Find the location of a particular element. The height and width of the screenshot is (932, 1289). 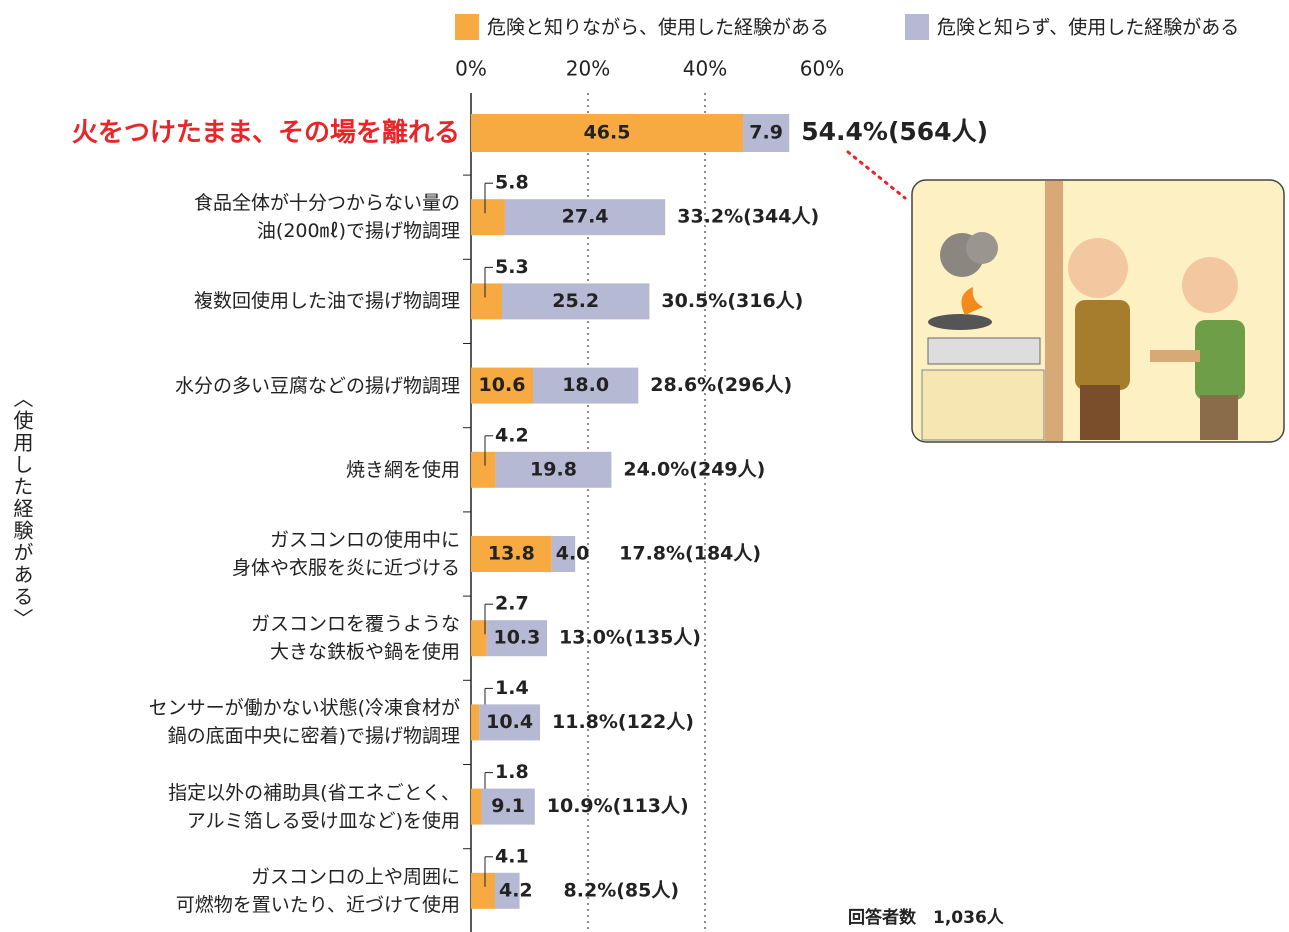

value-label: 19.8 is located at coordinates (553, 469).